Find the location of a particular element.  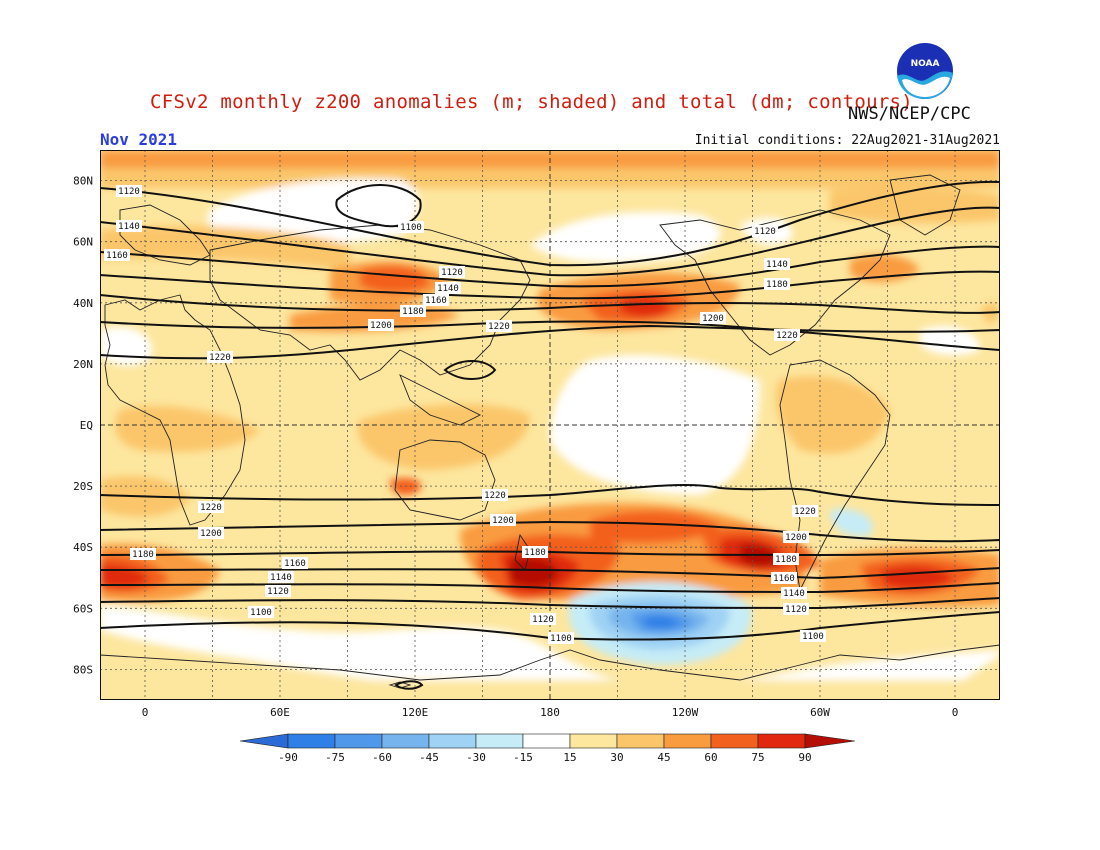

noaa-logo: NOAA is located at coordinates (925, 71).